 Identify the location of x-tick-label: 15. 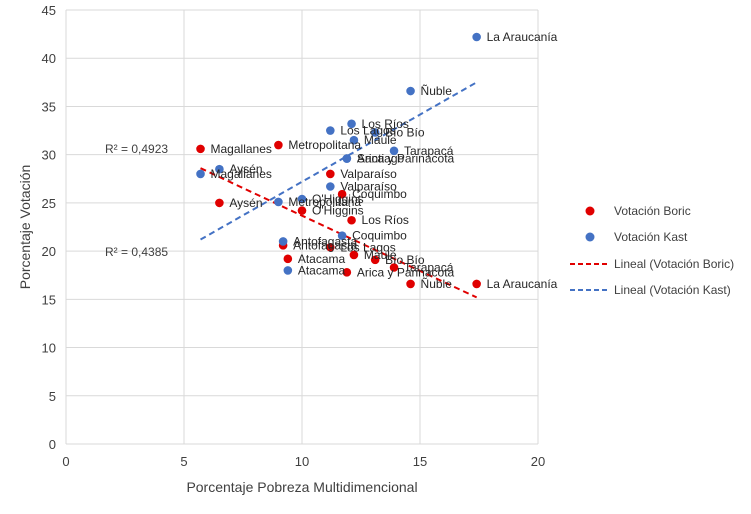
(420, 461).